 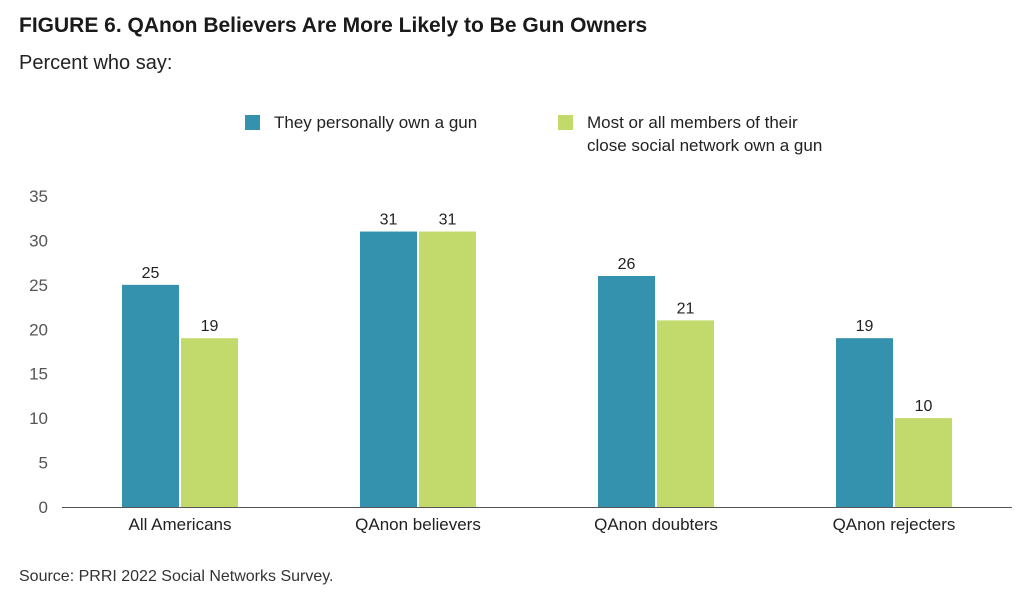 I want to click on legend-swatch-own-gun, so click(x=252, y=122).